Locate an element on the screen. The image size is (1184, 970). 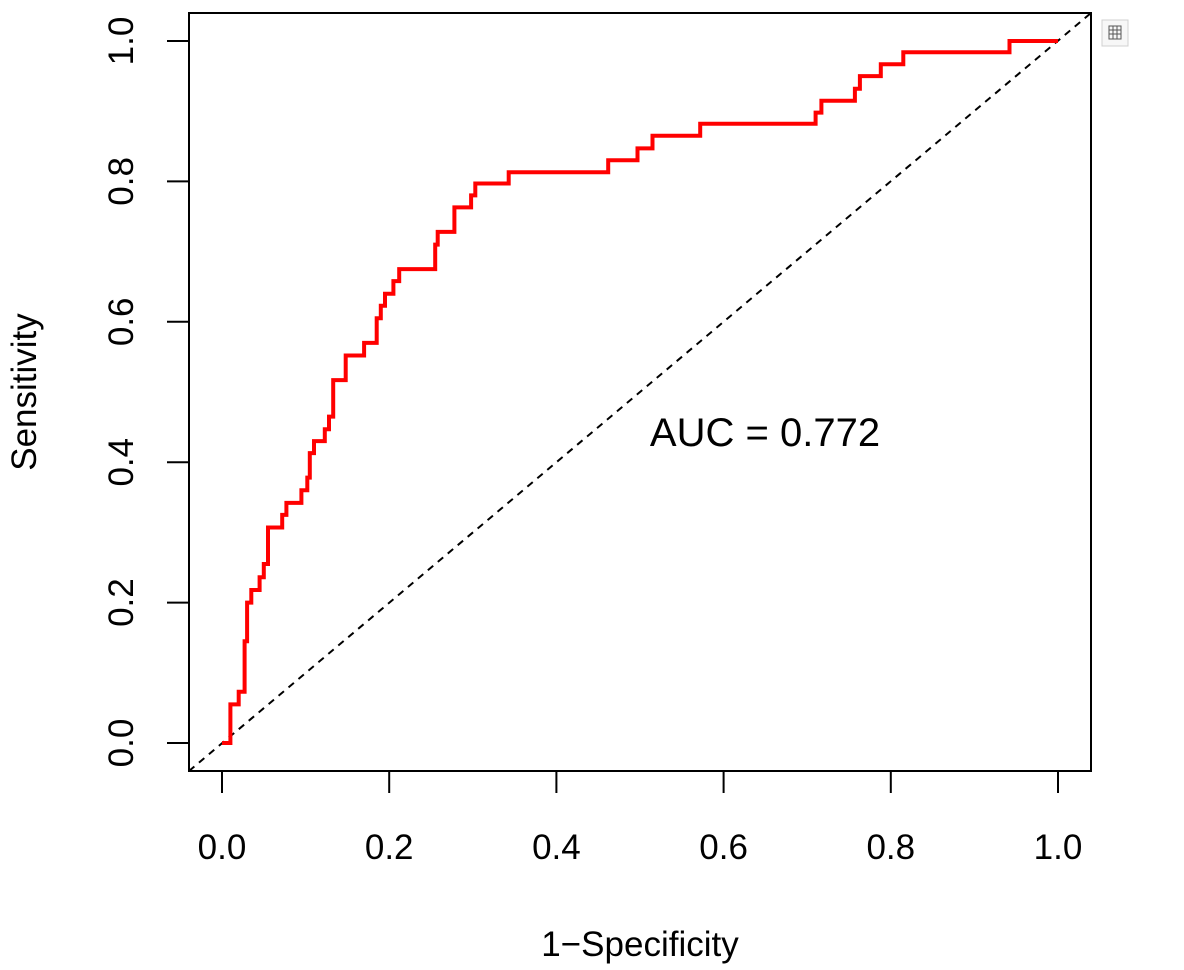
y-tick-label: 0.4 is located at coordinates (121, 462).